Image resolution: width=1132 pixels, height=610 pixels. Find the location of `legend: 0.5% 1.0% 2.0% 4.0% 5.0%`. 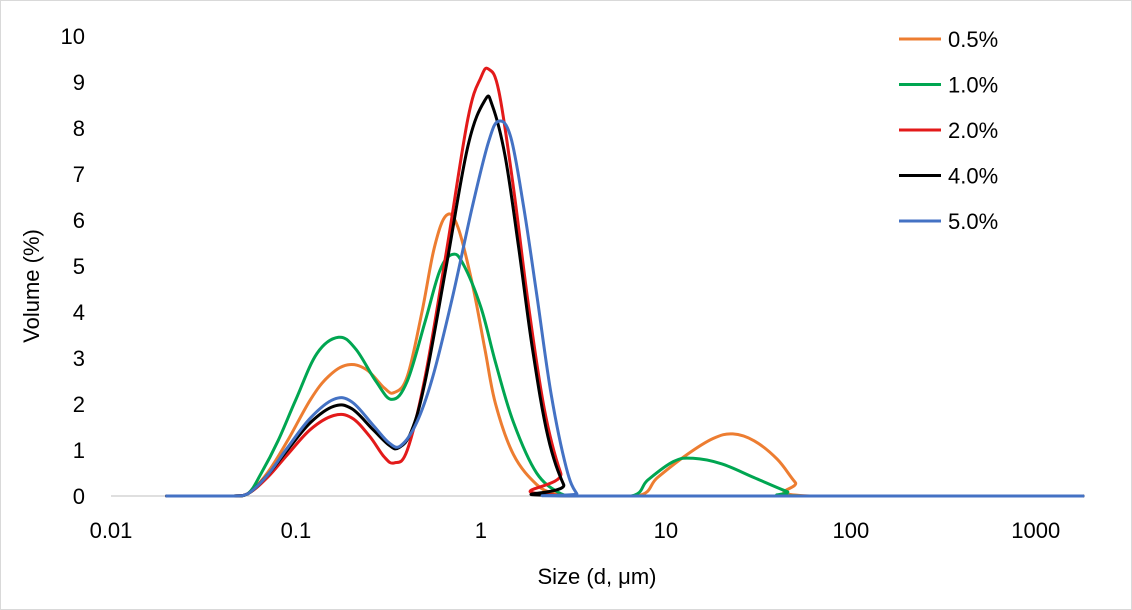

legend: 0.5% 1.0% 2.0% 4.0% 5.0% is located at coordinates (948, 130).